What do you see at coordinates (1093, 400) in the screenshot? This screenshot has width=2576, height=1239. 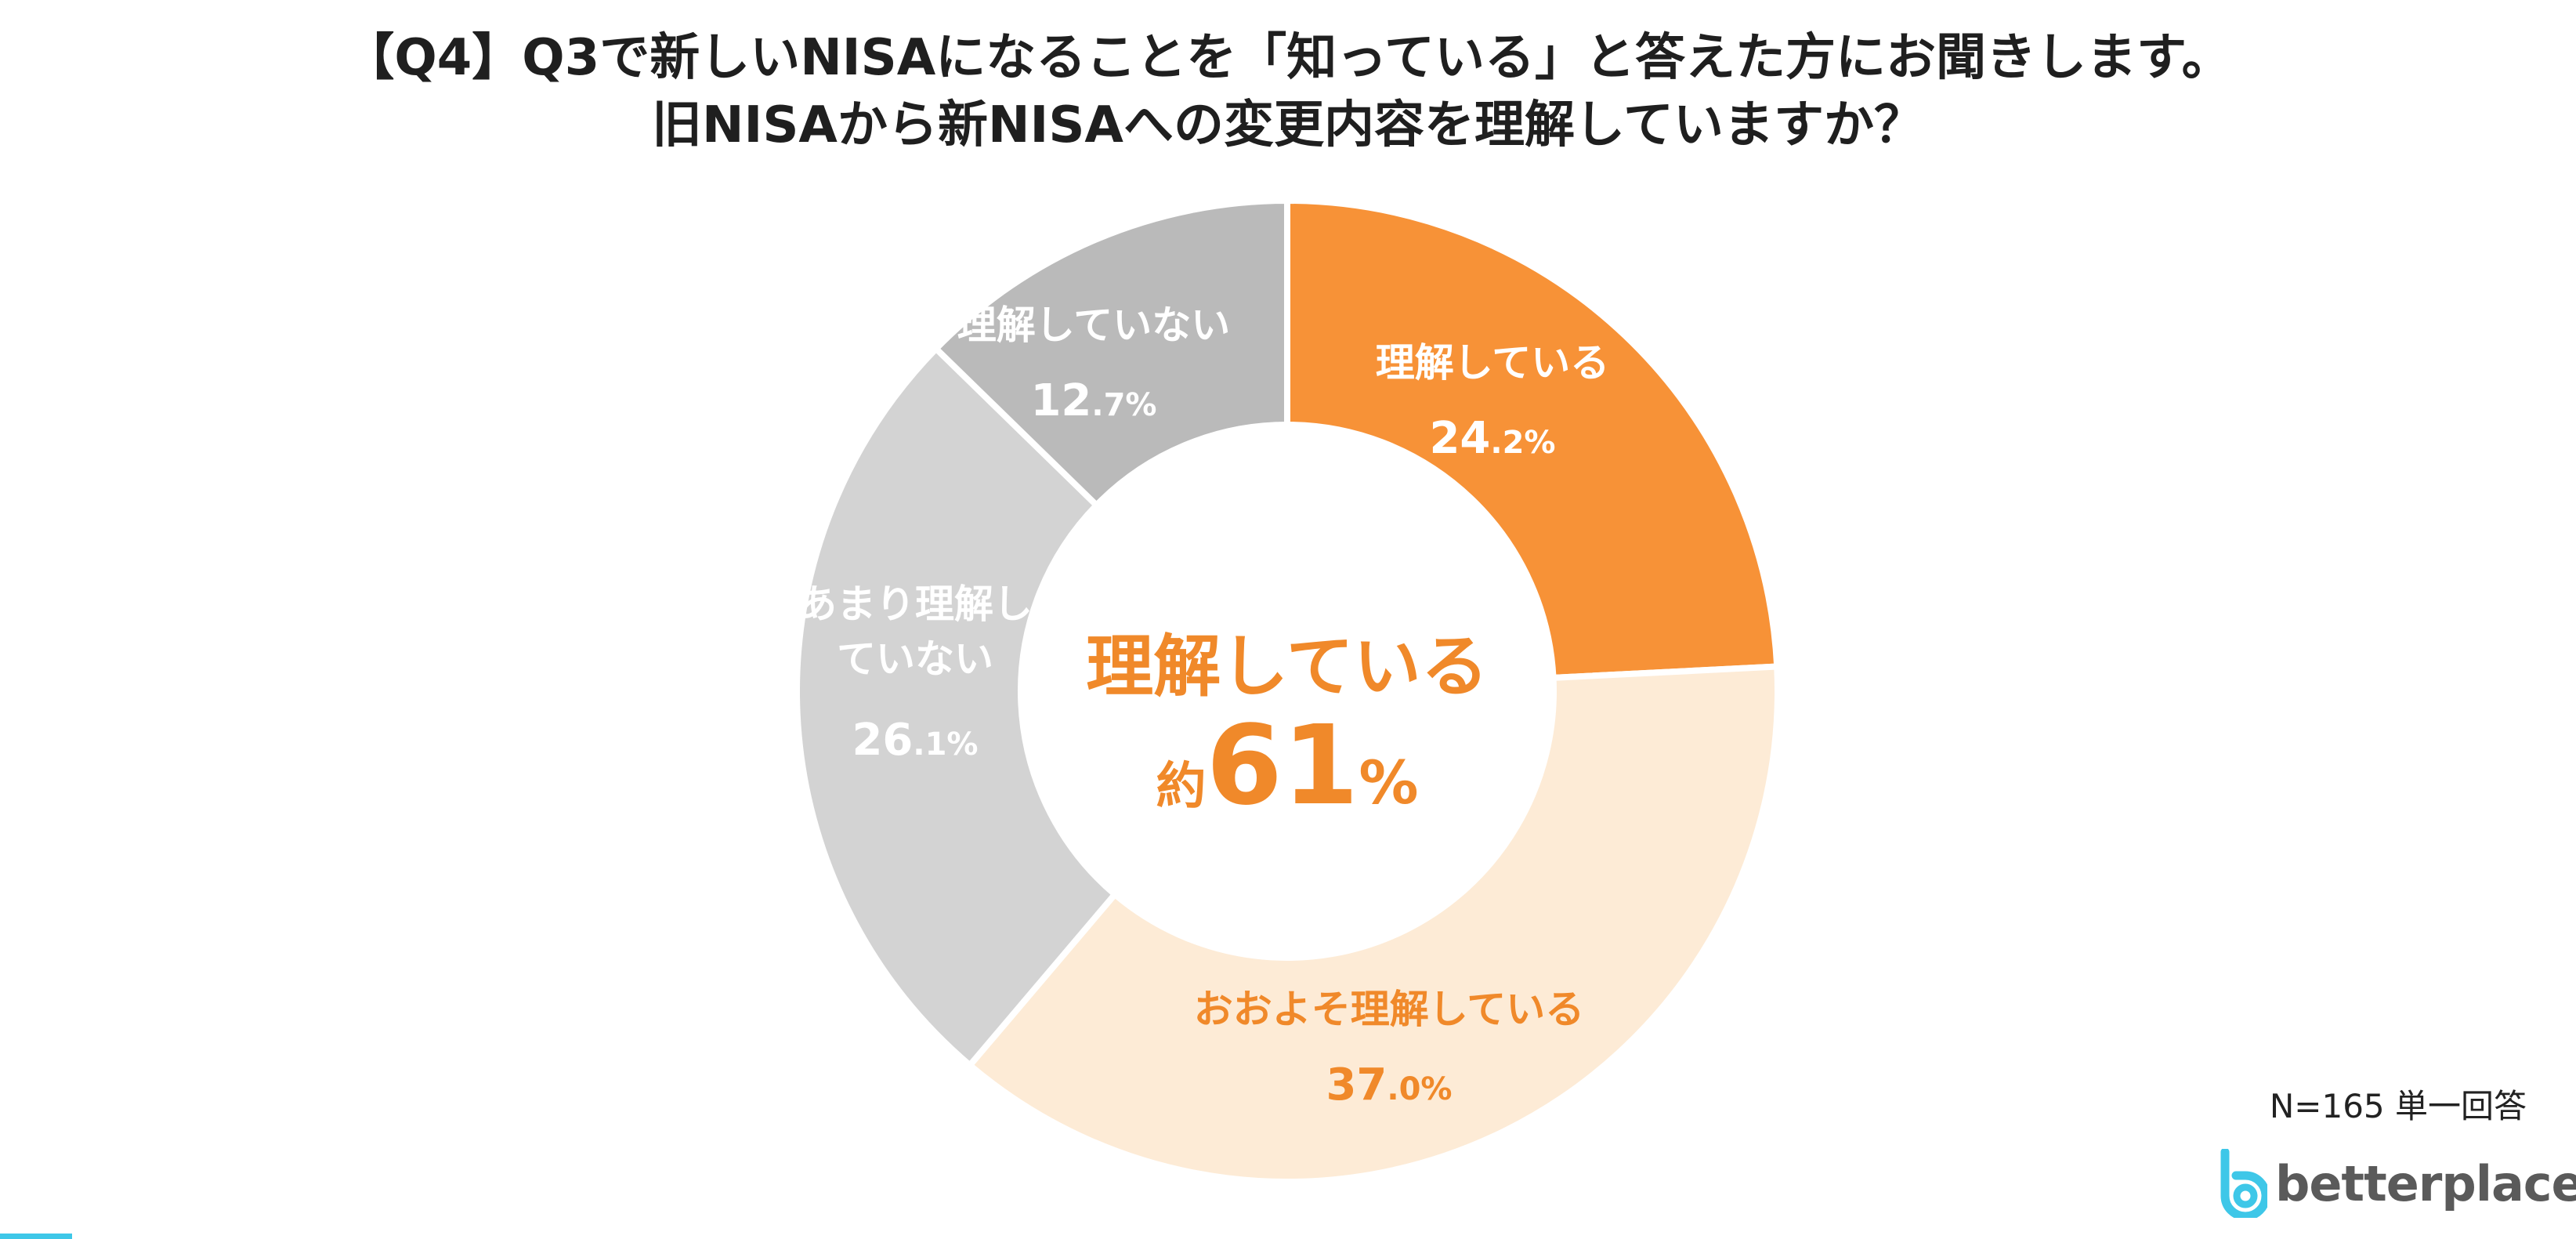 I see `slice-value-label-not-understand: 12.7%` at bounding box center [1093, 400].